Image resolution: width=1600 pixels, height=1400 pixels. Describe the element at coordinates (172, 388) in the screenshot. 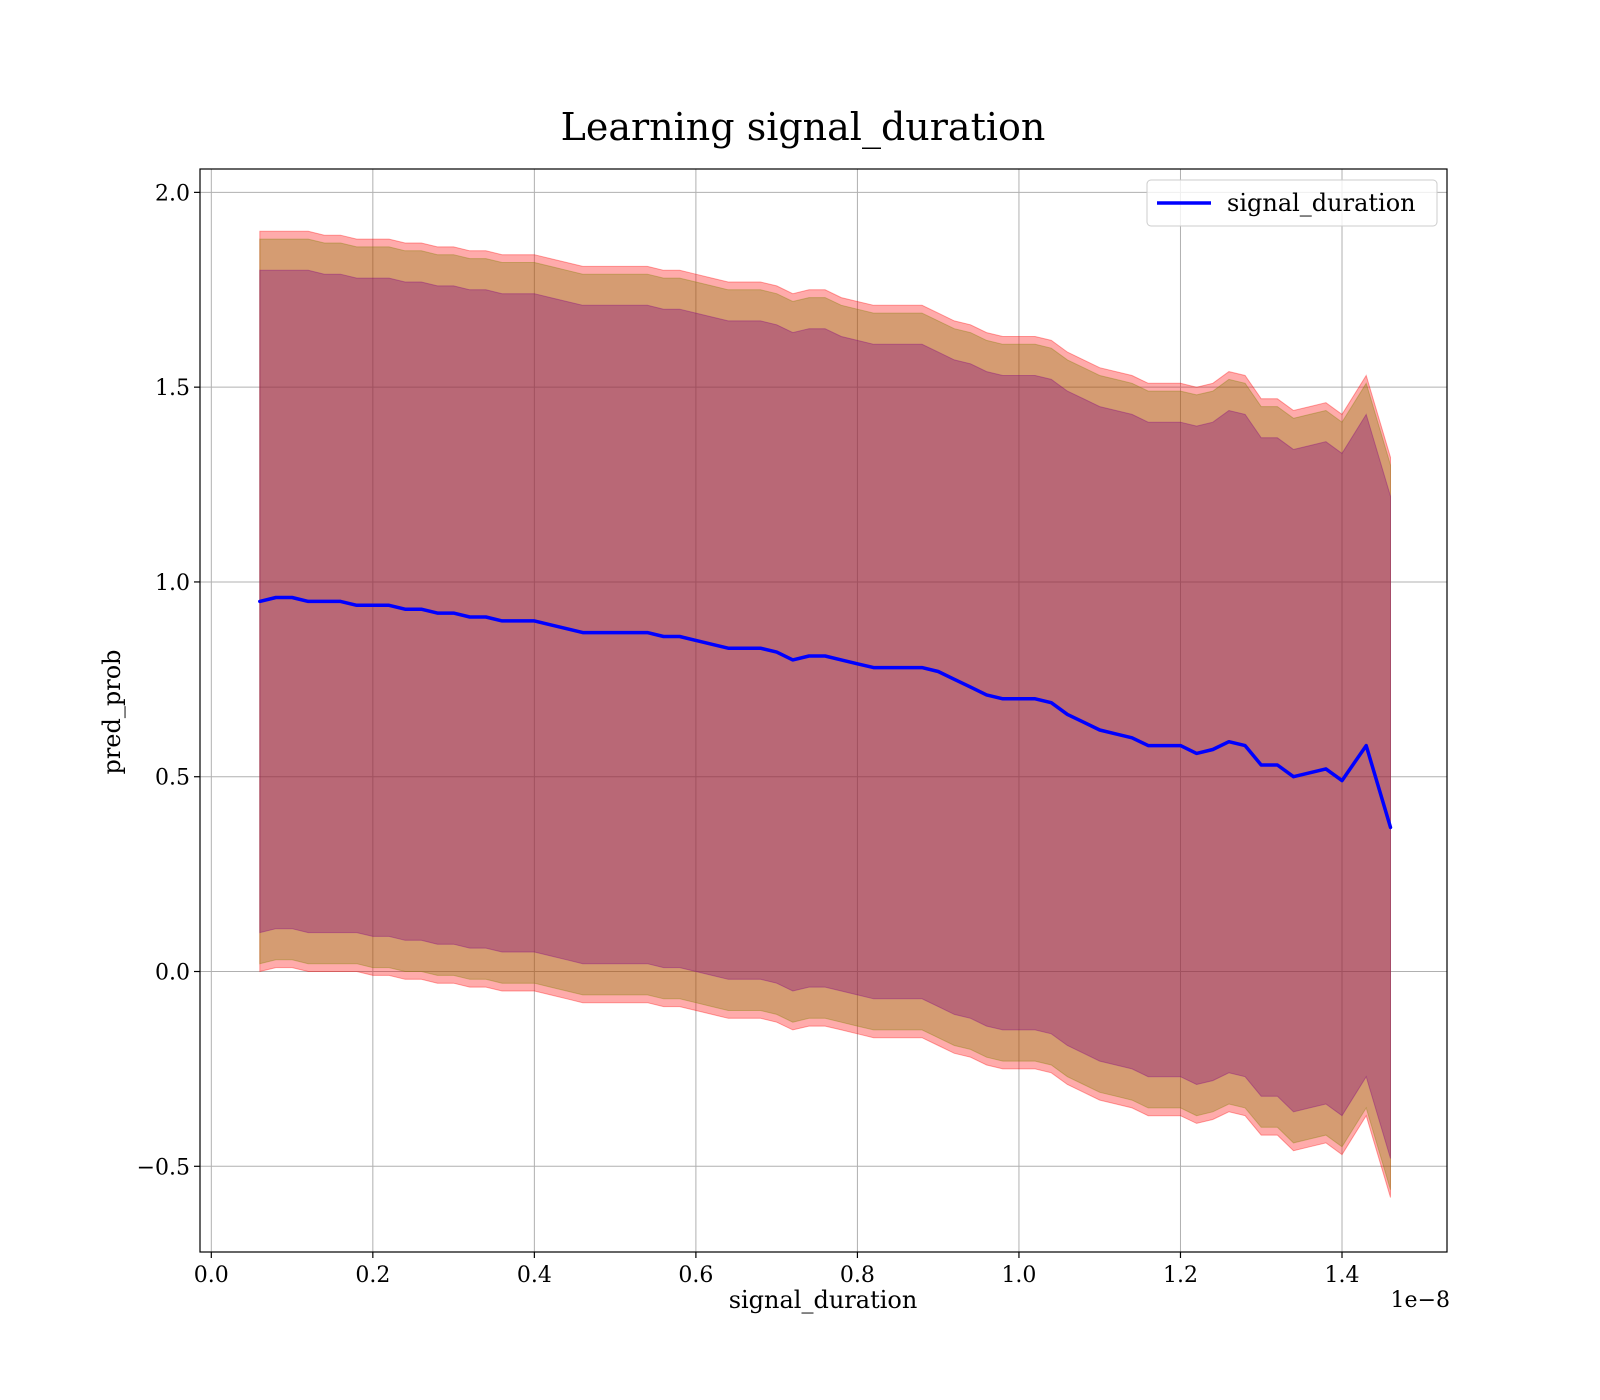

I see `y-tick-label: 1.5` at that location.